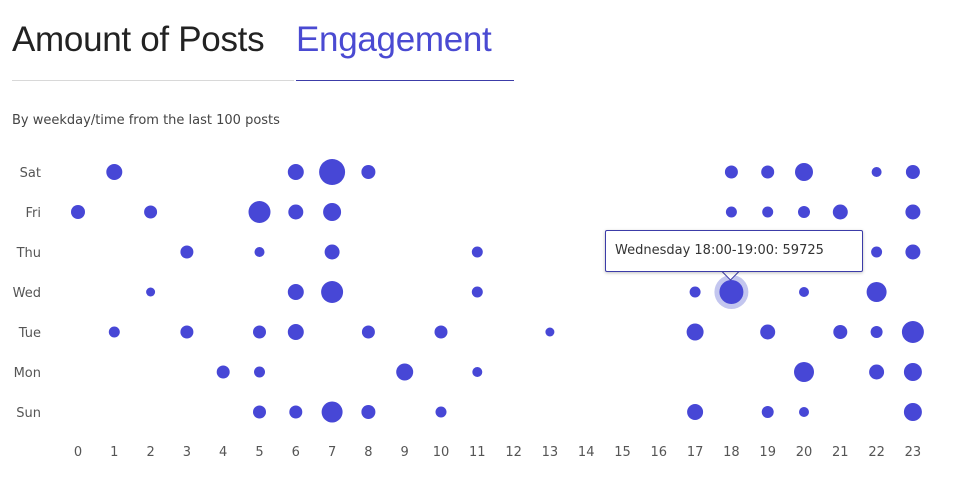 The height and width of the screenshot is (489, 954). What do you see at coordinates (586, 452) in the screenshot?
I see `x-tick-label-14: 14` at bounding box center [586, 452].